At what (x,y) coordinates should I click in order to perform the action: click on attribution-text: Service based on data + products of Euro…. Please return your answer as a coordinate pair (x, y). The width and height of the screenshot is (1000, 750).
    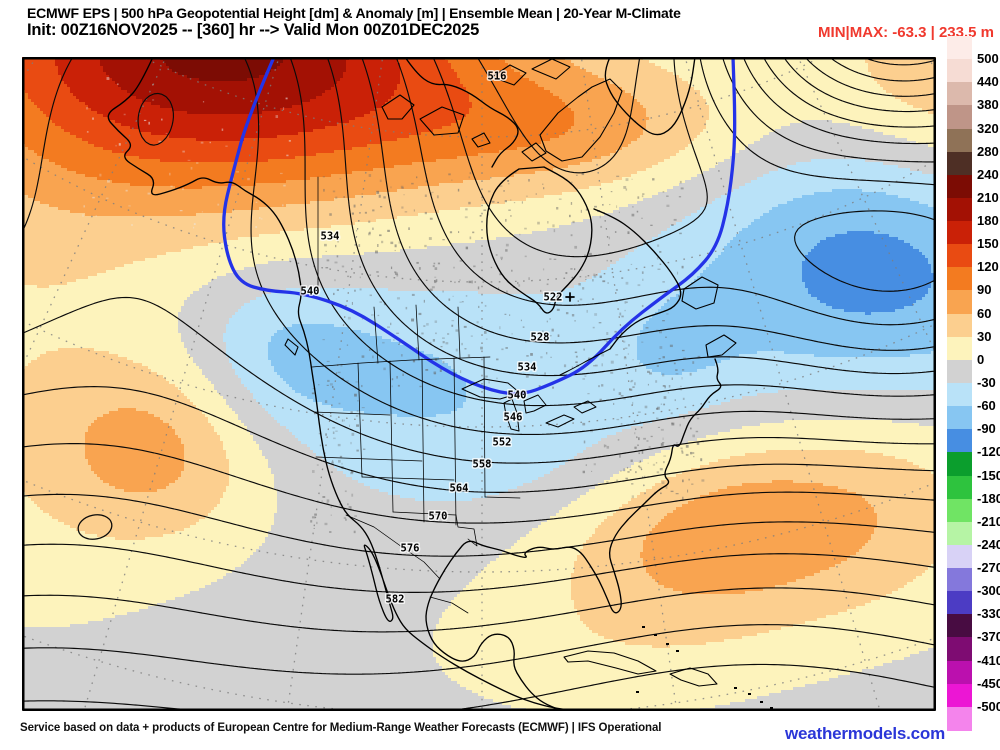
    Looking at the image, I should click on (341, 728).